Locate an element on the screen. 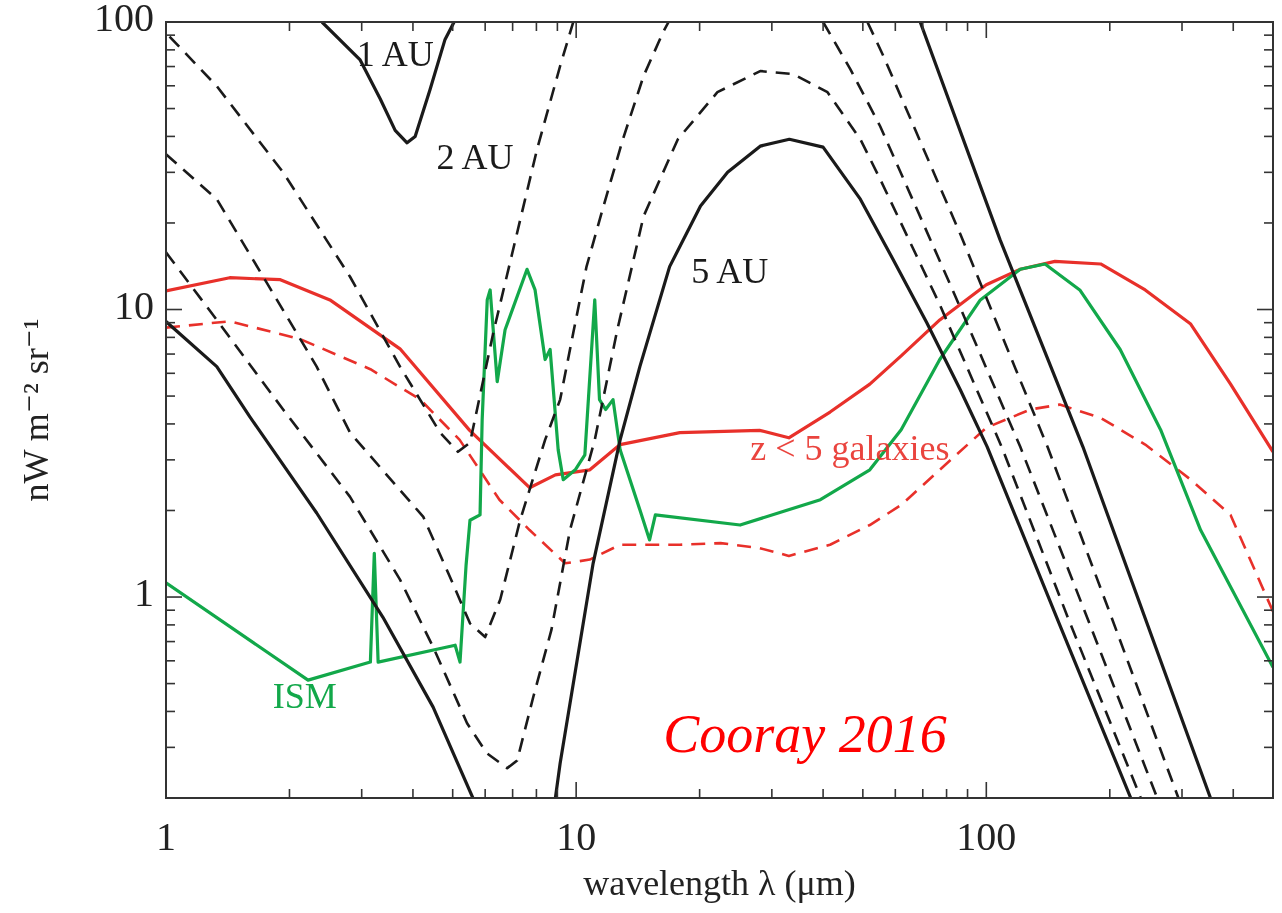  y-axis-title: nW m⁻² sr⁻¹ is located at coordinates (36, 410).